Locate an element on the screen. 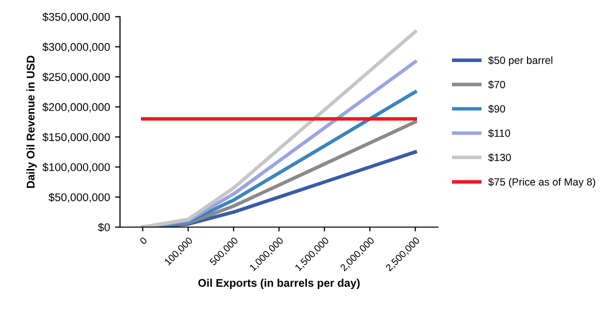  y-tick-label: $150,000,000 is located at coordinates (76, 137).